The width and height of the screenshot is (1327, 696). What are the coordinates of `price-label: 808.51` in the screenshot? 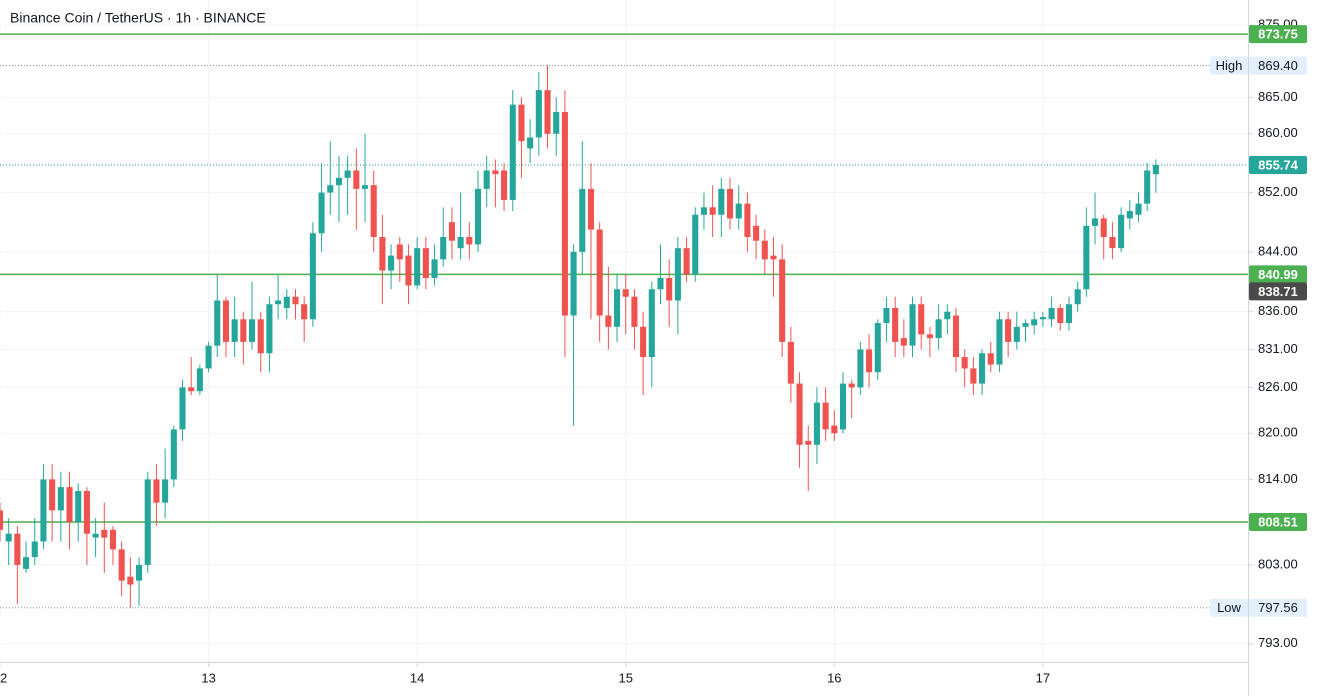 It's located at (1278, 521).